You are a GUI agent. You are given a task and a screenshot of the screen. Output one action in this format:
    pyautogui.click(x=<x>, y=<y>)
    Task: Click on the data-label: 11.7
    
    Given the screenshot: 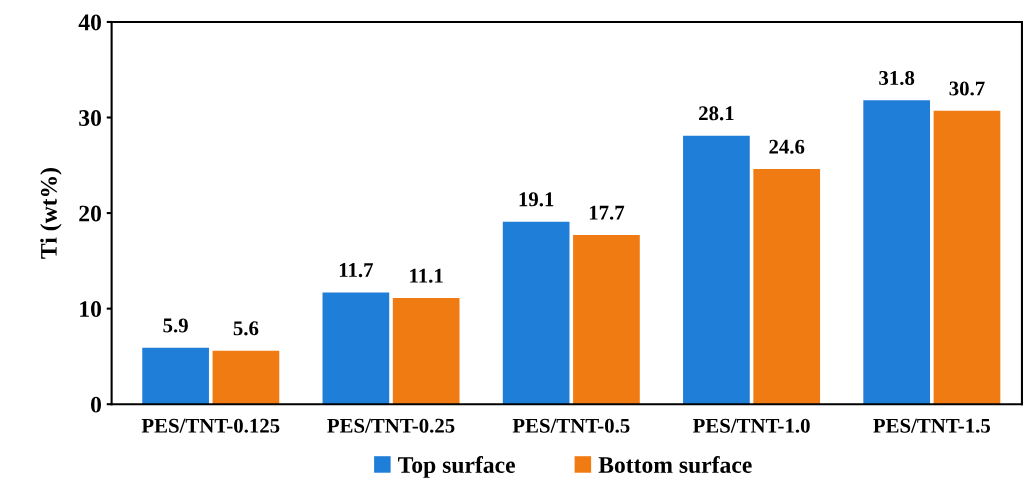 What is the action you would take?
    pyautogui.click(x=356, y=270)
    